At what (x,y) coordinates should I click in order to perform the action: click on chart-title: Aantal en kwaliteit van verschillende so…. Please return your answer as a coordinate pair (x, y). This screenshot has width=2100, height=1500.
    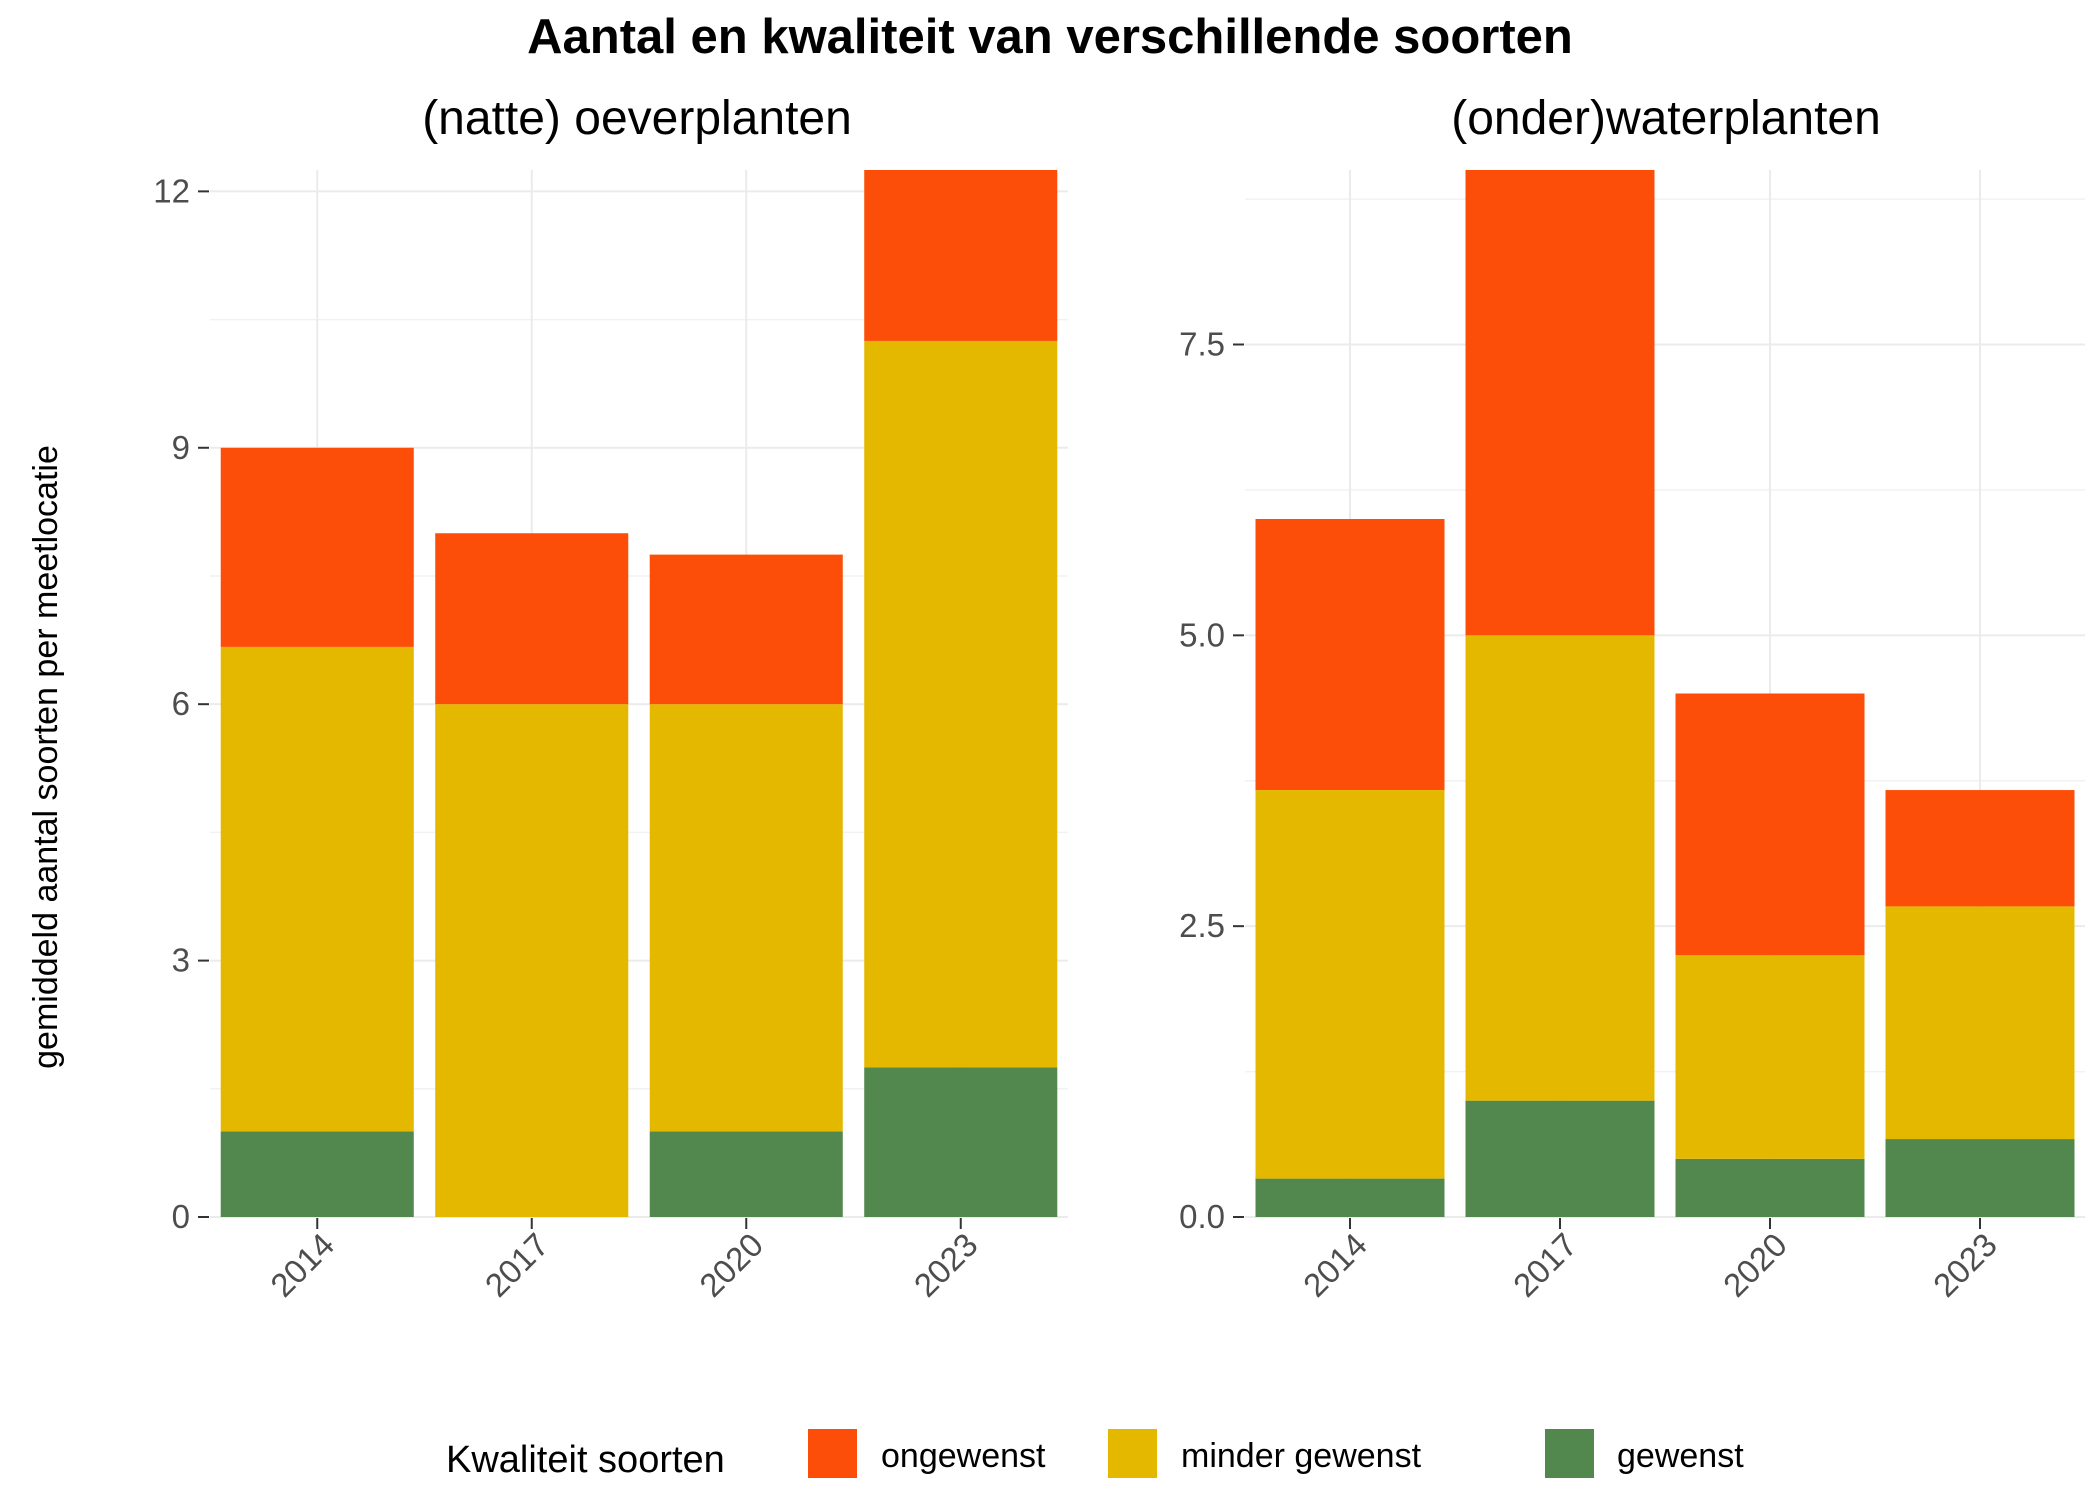
    Looking at the image, I should click on (1050, 37).